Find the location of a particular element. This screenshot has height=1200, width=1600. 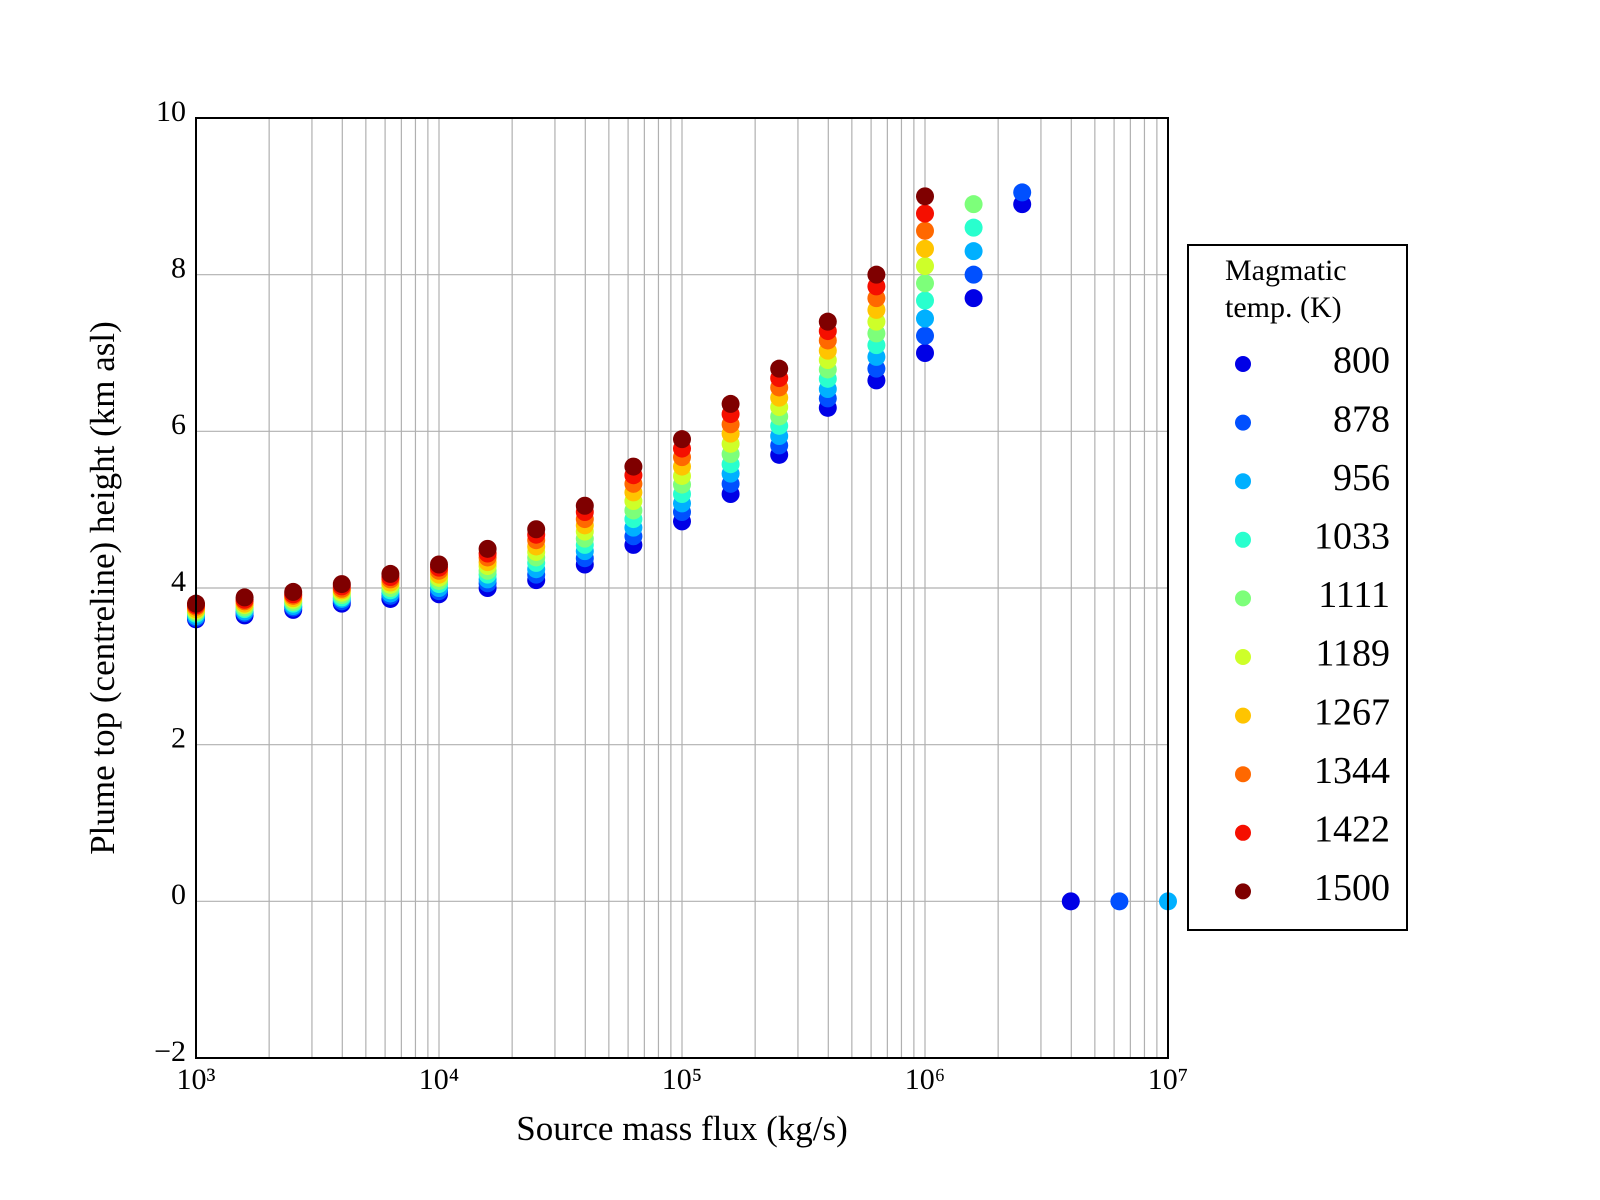

x-tick-label: 10³ is located at coordinates (196, 1079).